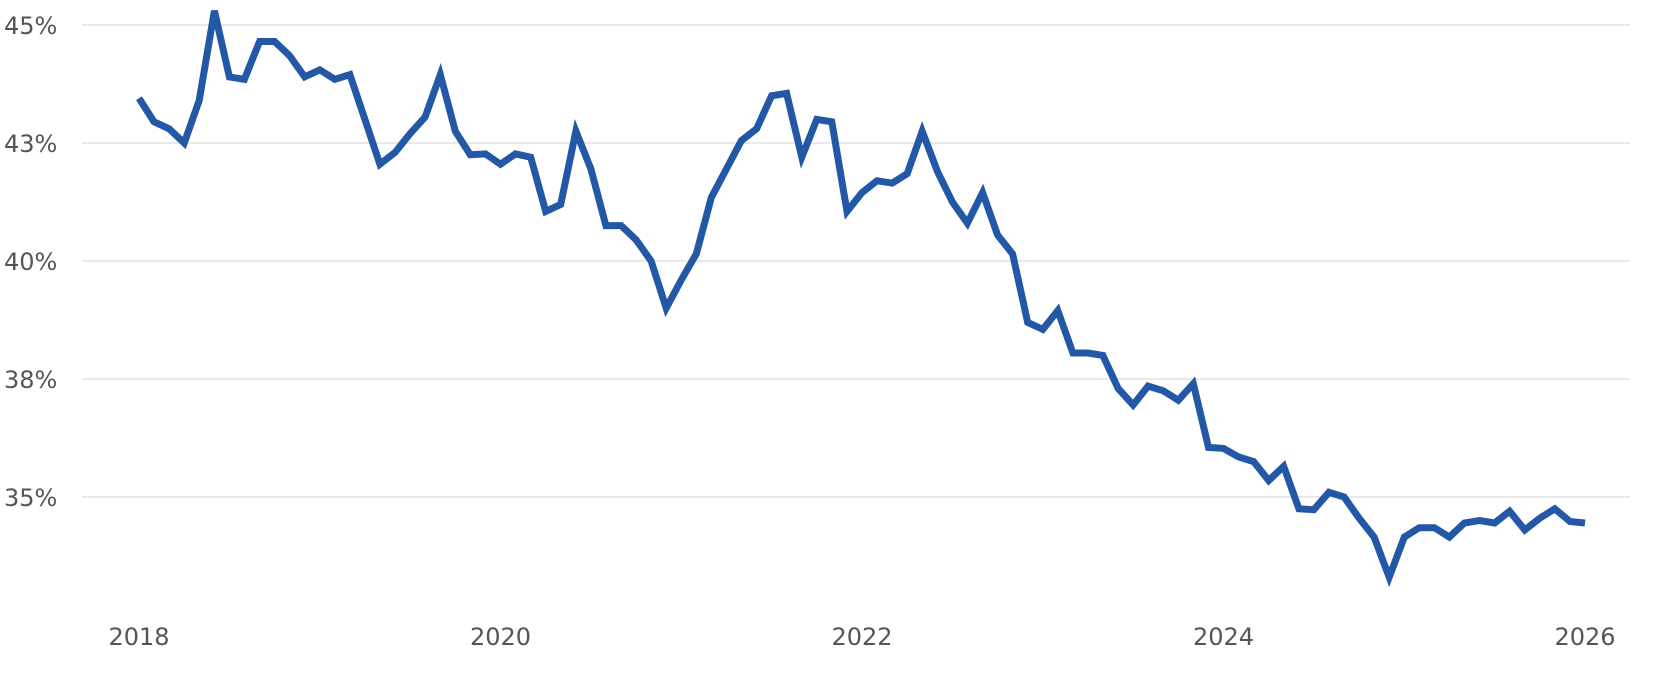  I want to click on y-axis: 35% 38% 40% 43% 45%, so click(30, 262).